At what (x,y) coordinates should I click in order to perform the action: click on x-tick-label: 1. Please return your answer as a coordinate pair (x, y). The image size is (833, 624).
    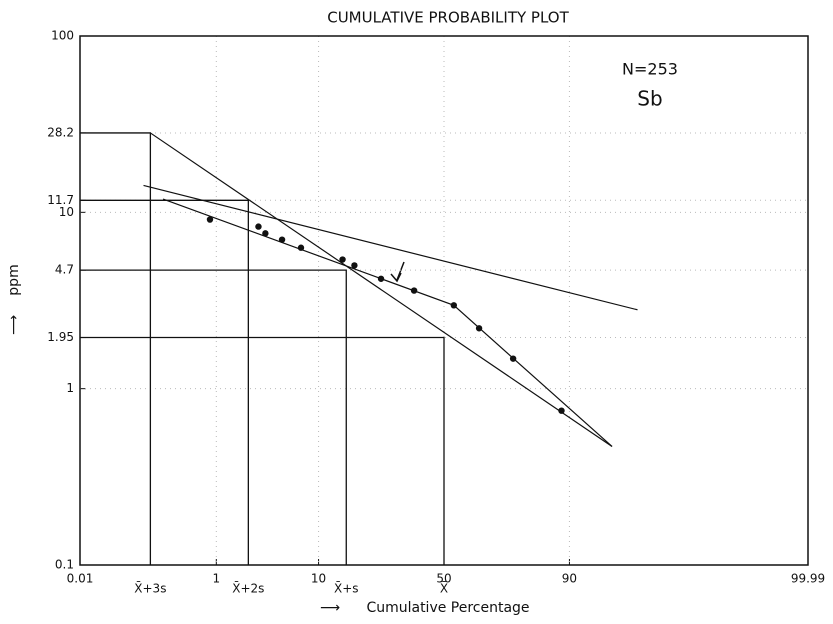
    Looking at the image, I should click on (216, 579).